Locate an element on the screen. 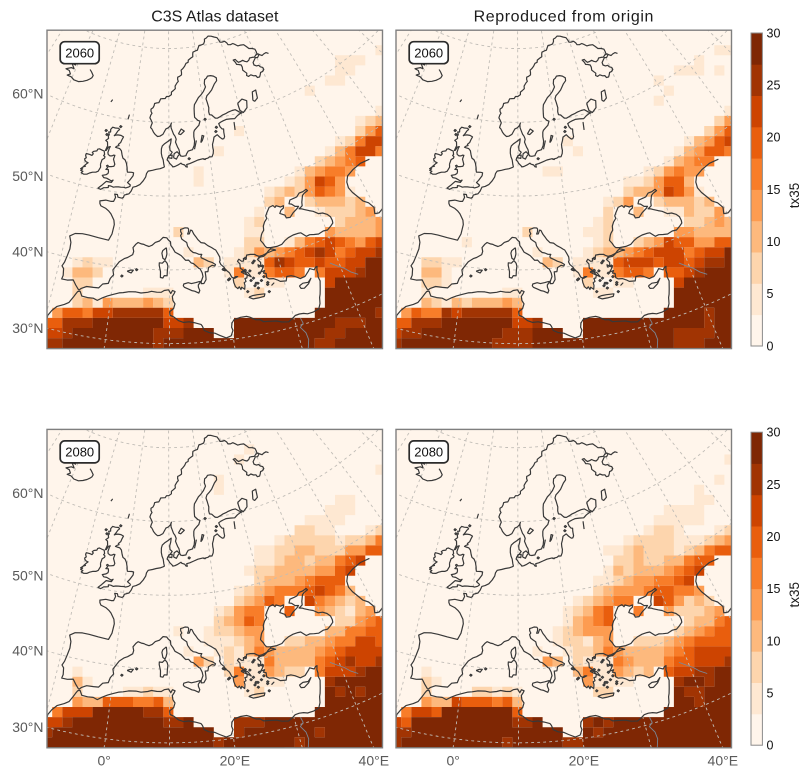 The height and width of the screenshot is (779, 811). svg-text: C3S Atlas dataset is located at coordinates (215, 17).